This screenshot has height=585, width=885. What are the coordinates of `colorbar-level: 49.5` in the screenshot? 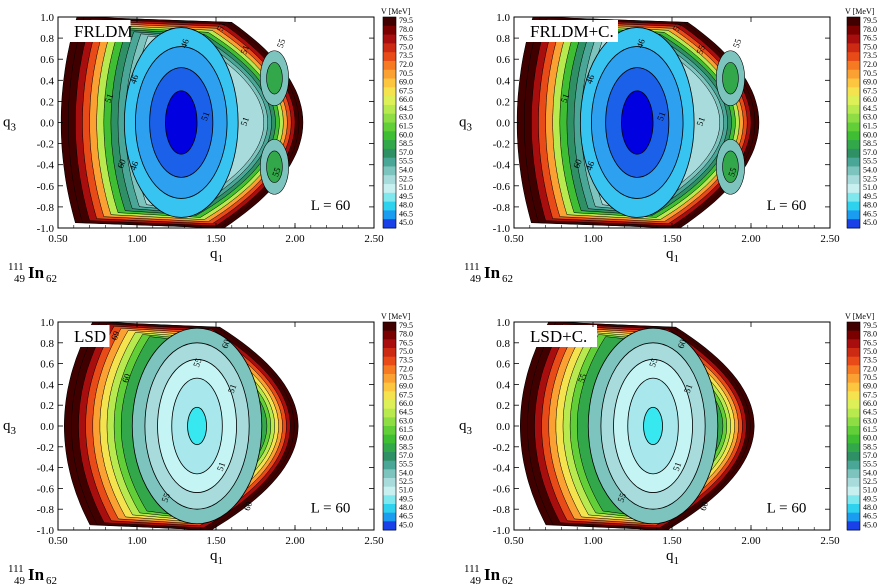 It's located at (870, 498).